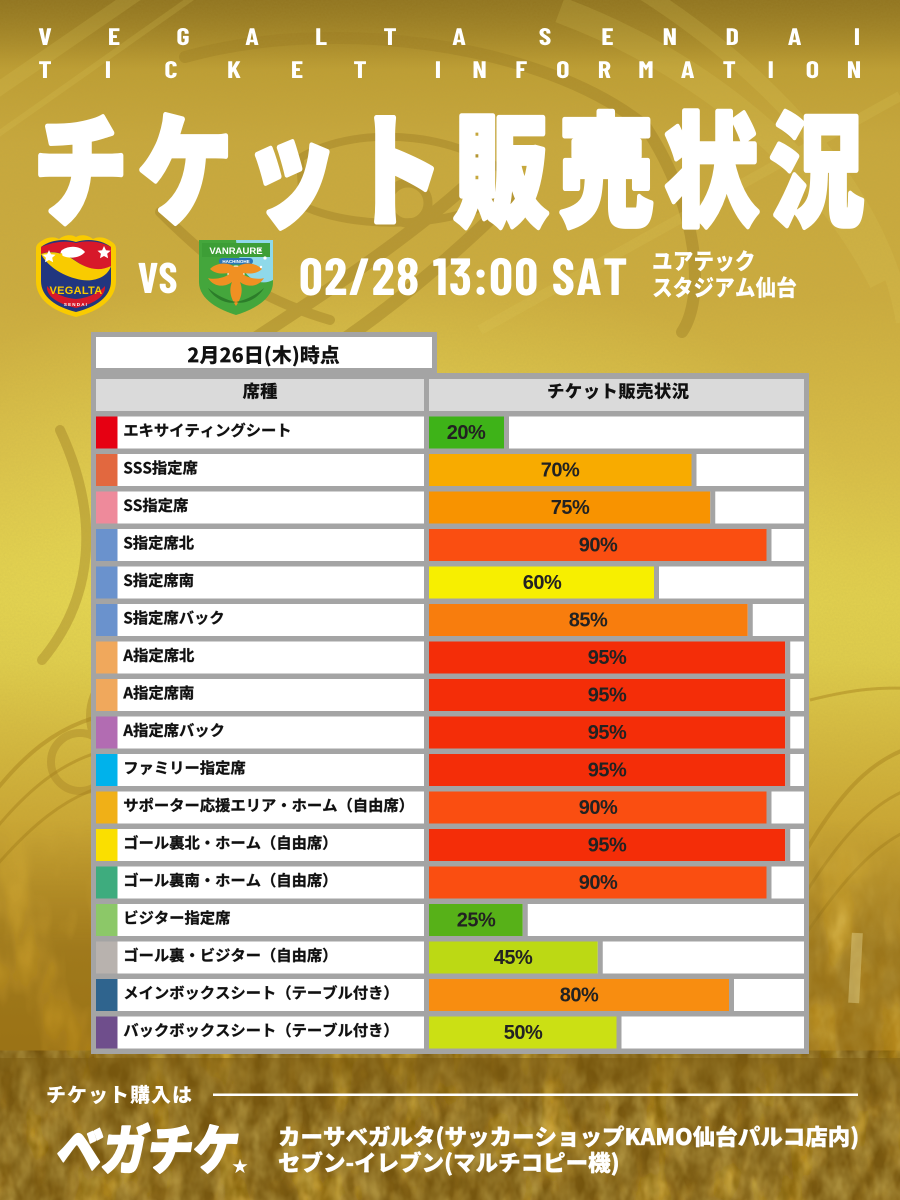 This screenshot has width=900, height=1200. What do you see at coordinates (523, 1033) in the screenshot?
I see `svg-text: 50%` at bounding box center [523, 1033].